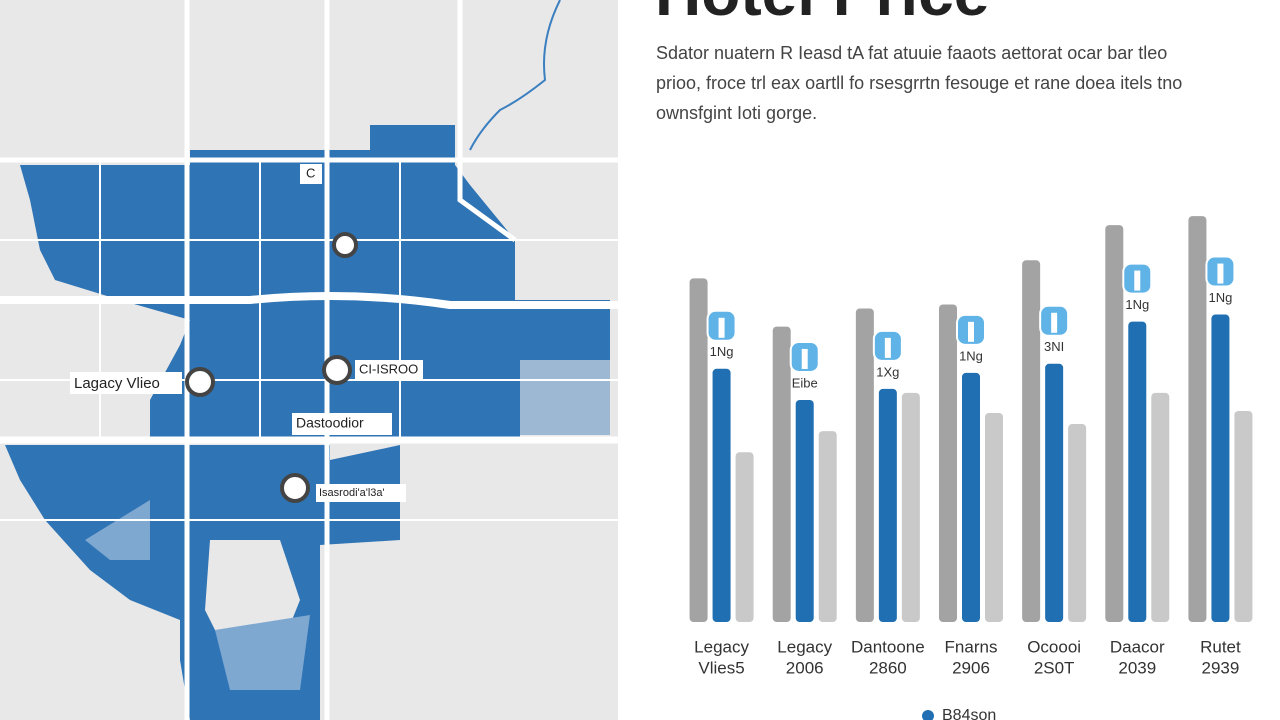 The width and height of the screenshot is (1280, 720). I want to click on x-tick-label: 2906, so click(971, 667).